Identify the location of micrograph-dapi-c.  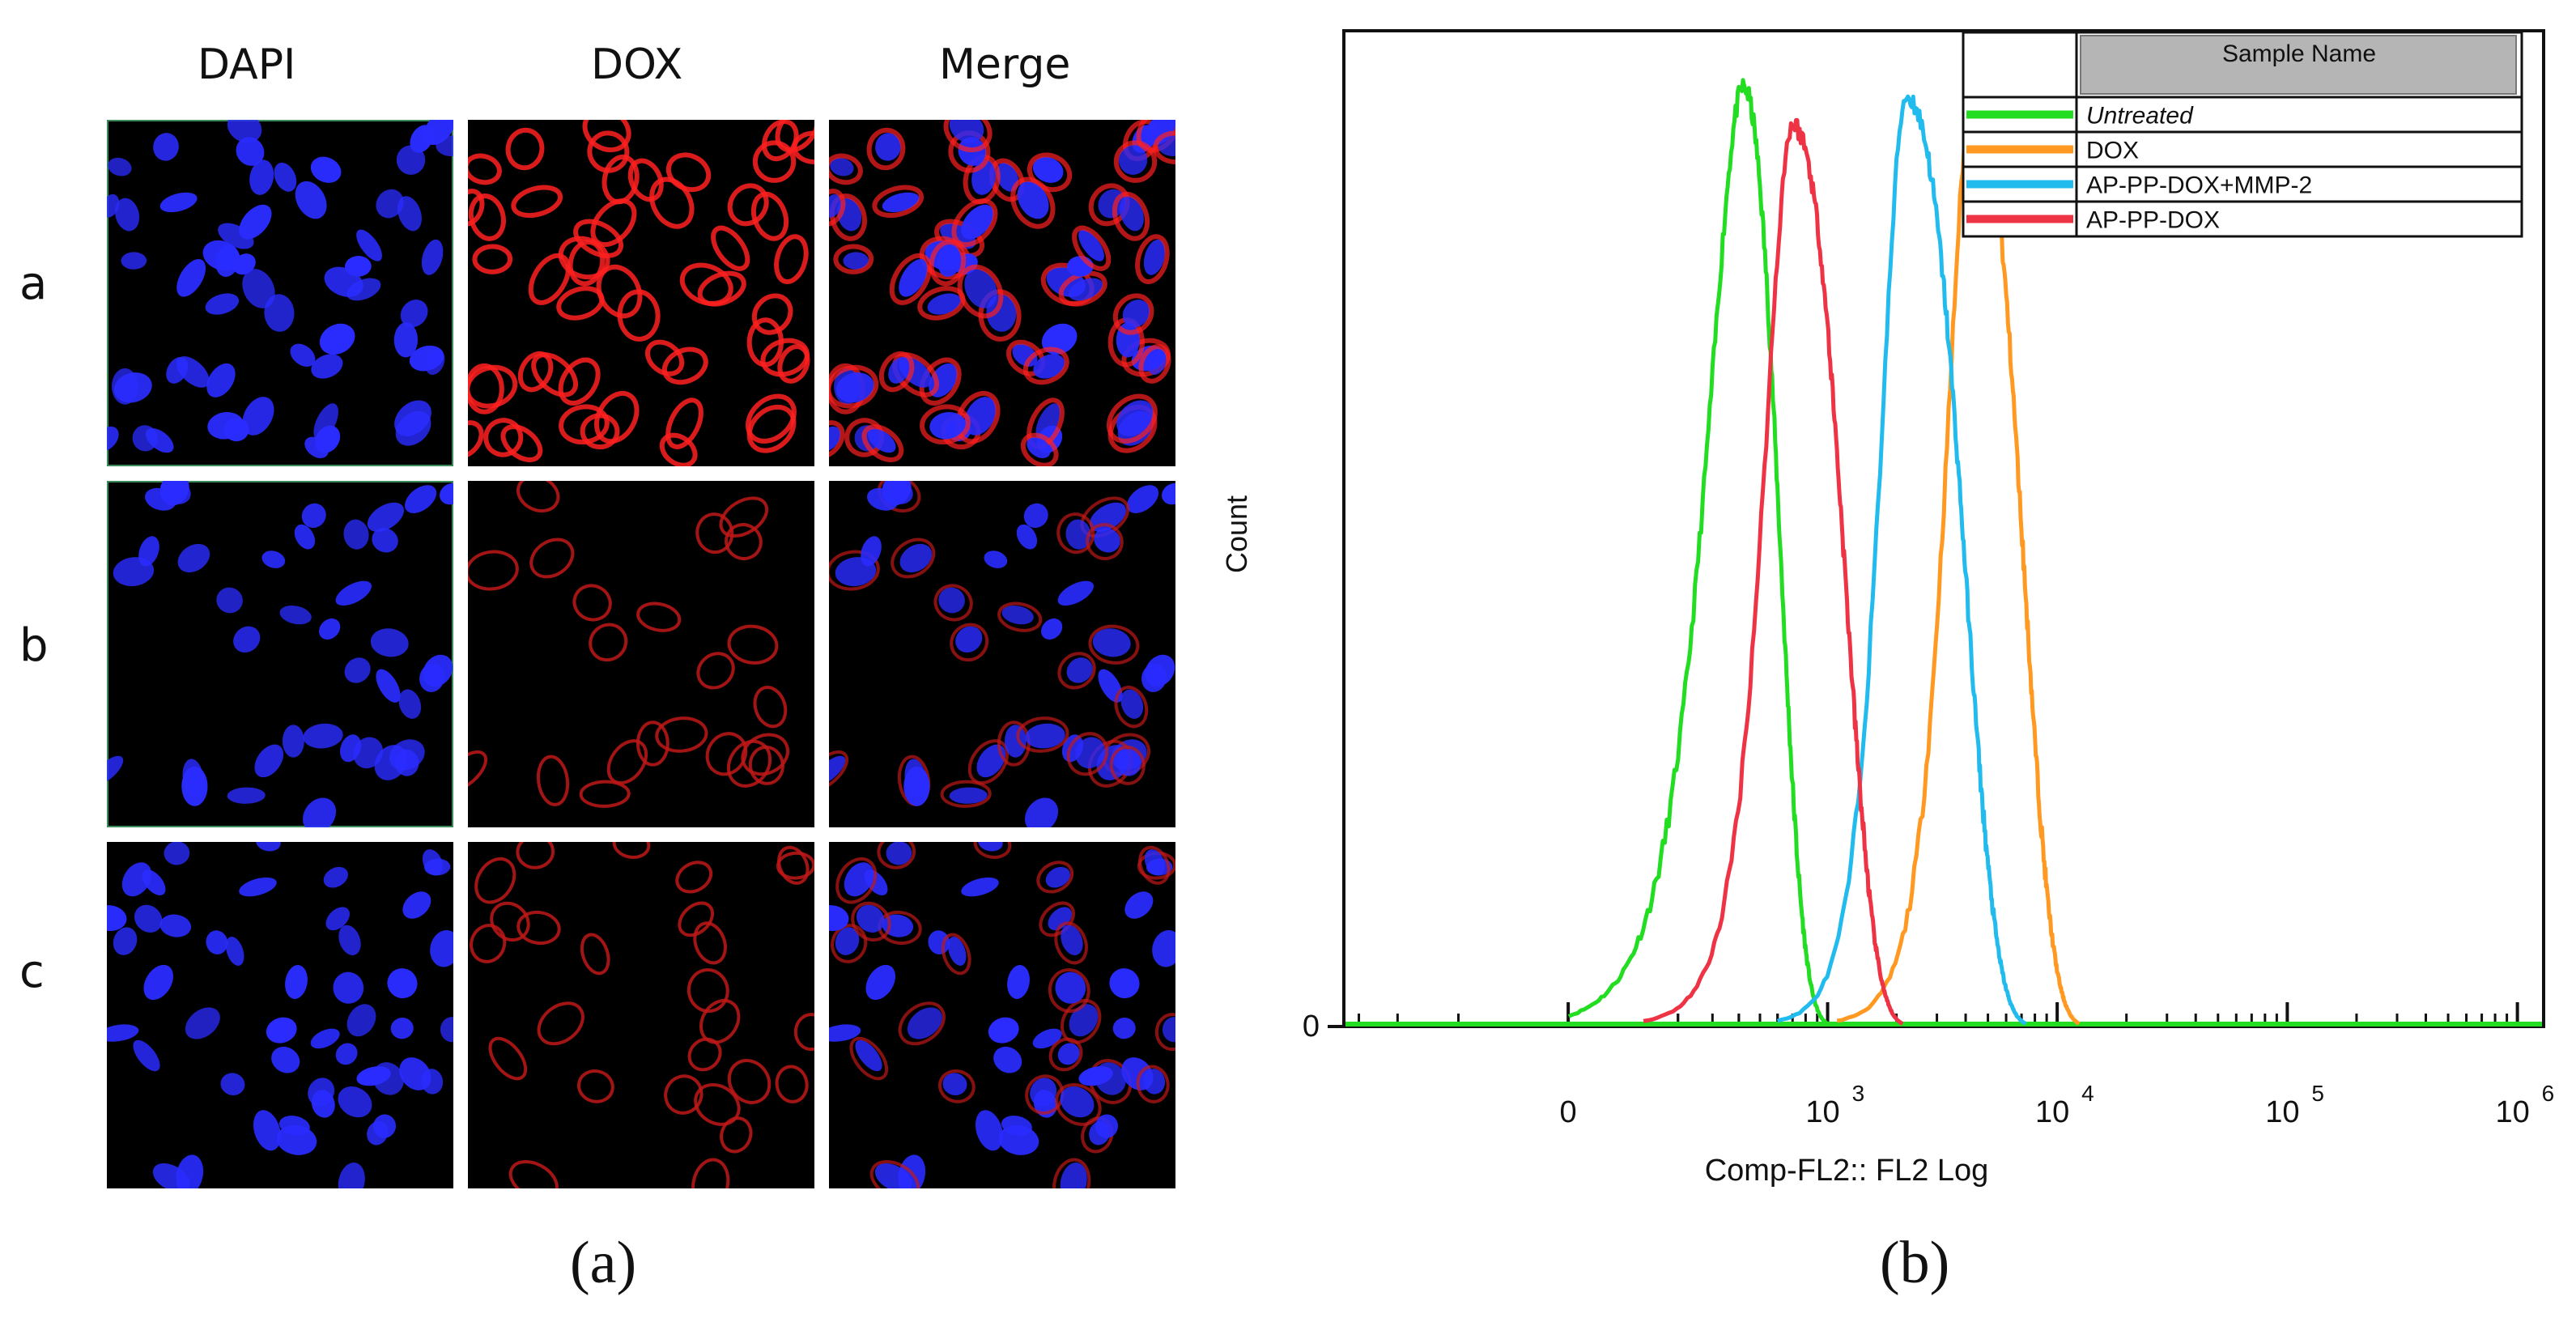
(280, 1015).